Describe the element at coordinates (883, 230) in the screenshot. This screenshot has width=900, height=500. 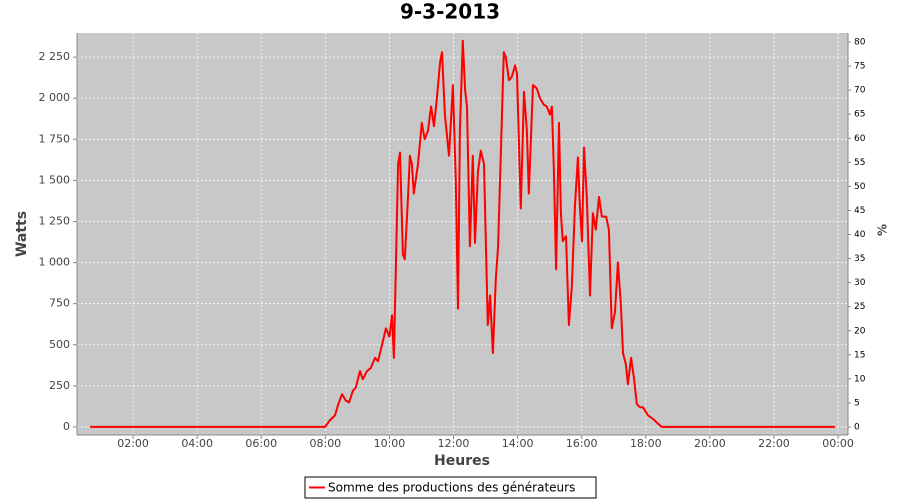
I see `y2-axis-label: %` at that location.